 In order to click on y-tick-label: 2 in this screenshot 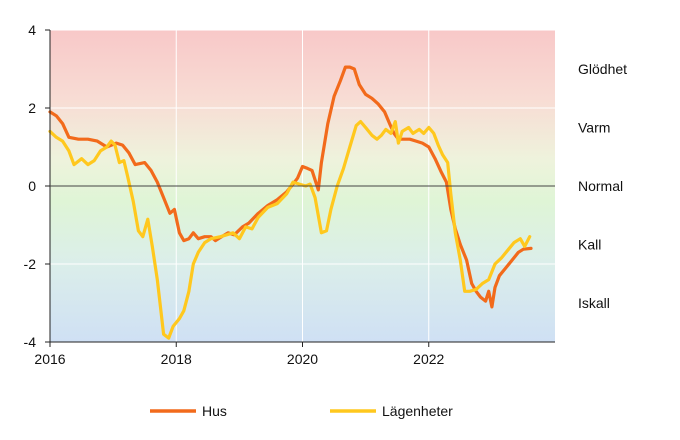, I will do `click(32, 108)`.